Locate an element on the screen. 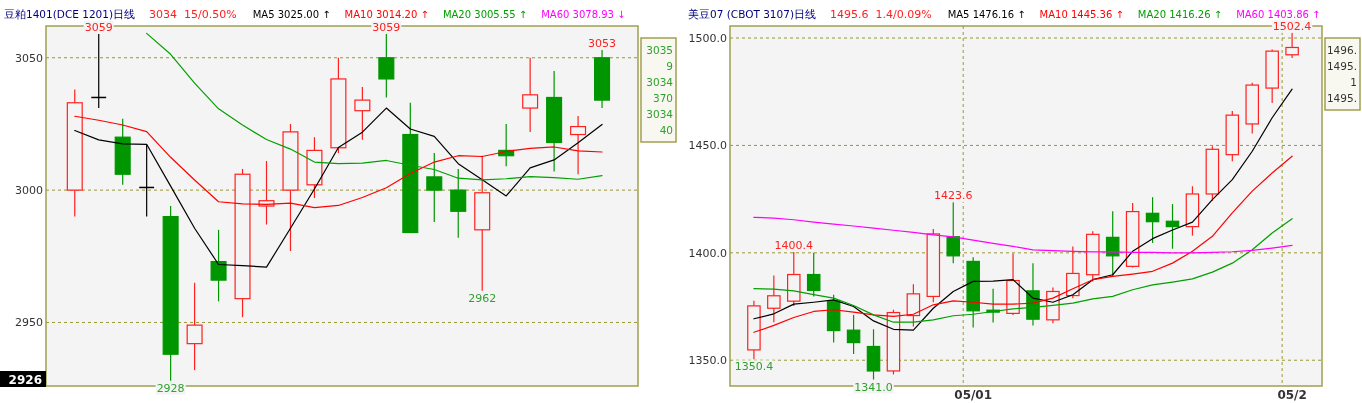 This screenshot has height=403, width=1362. annotation: 1502.4 is located at coordinates (1292, 26).